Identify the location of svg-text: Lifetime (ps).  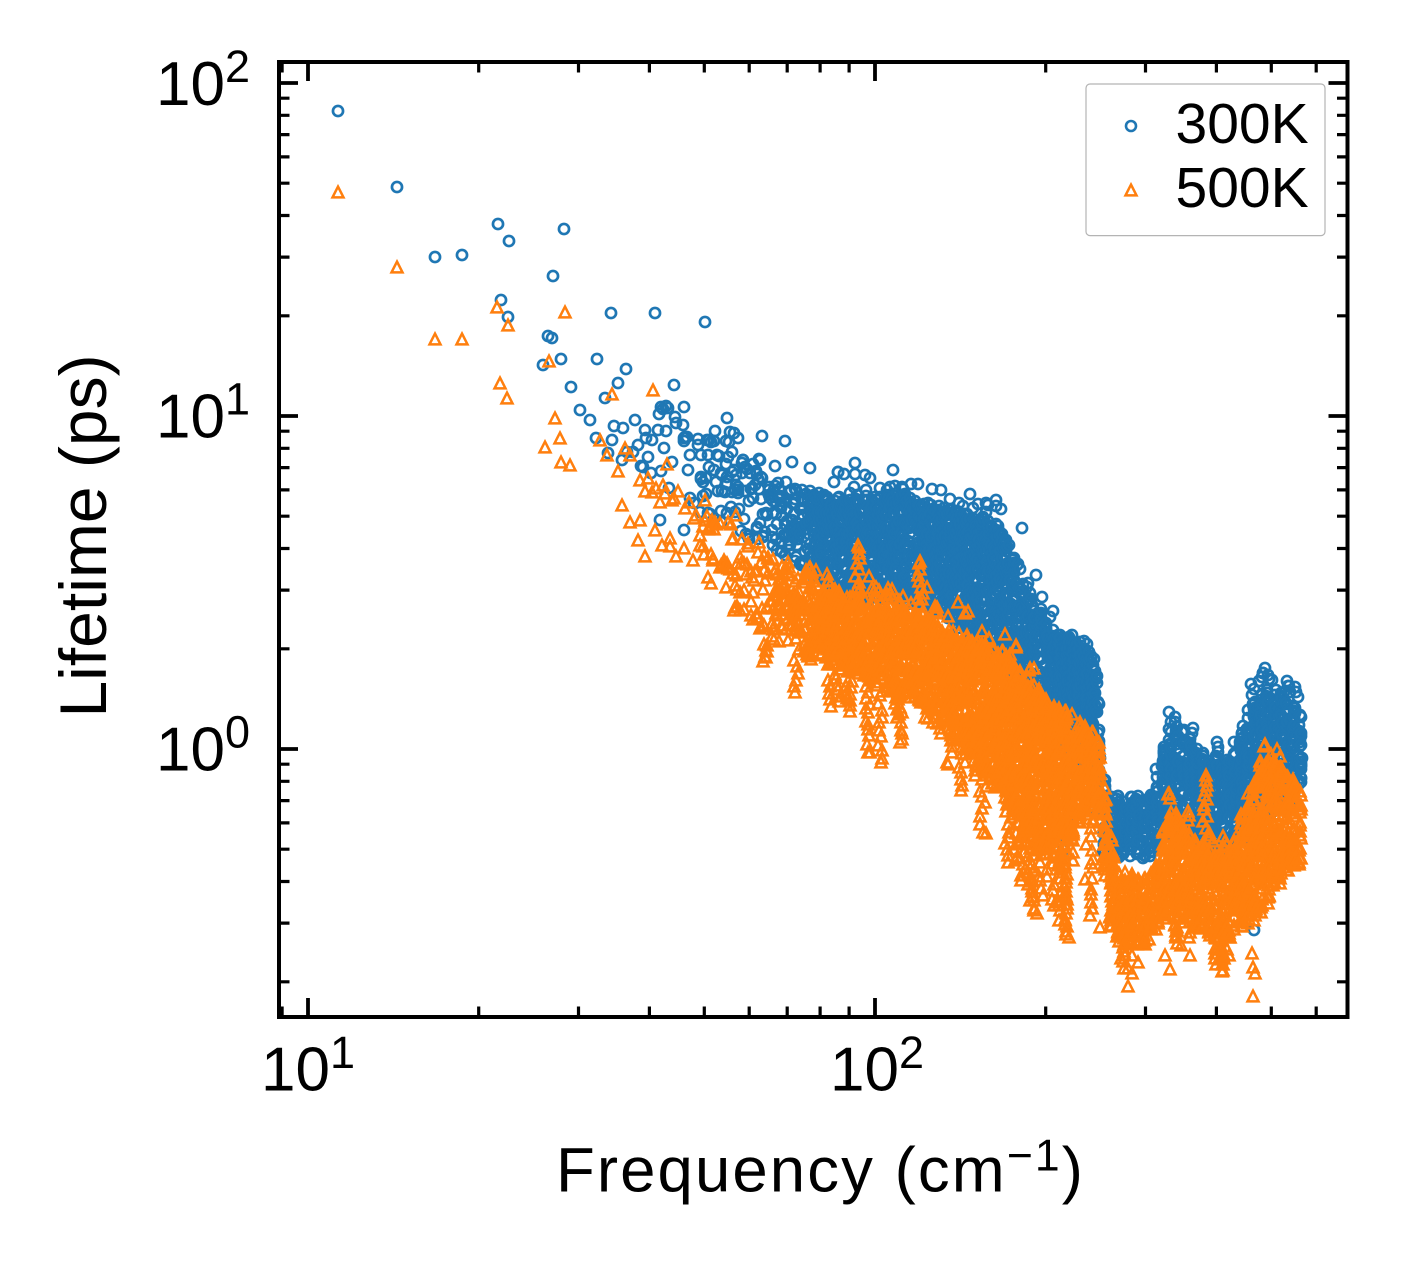
(83, 535).